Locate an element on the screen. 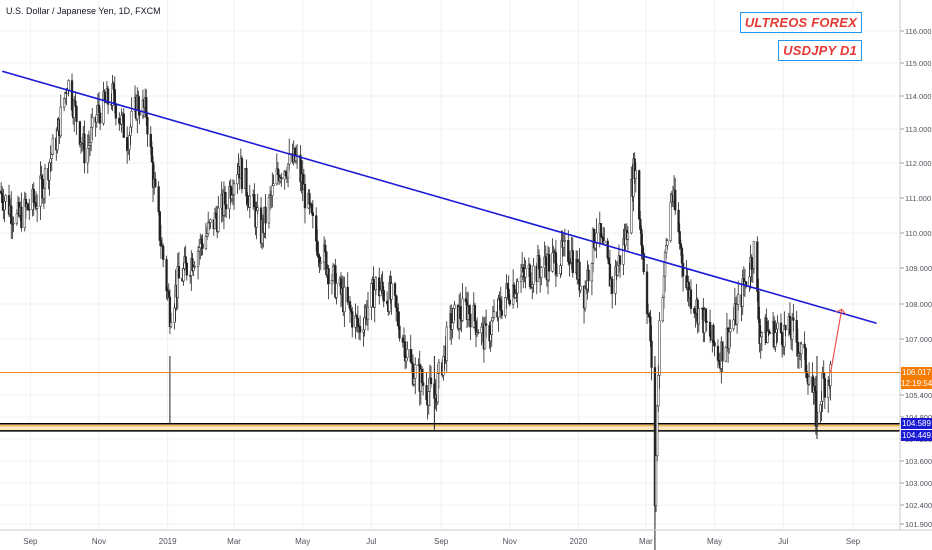 The image size is (932, 550). price-tick-label: 109.000 is located at coordinates (918, 268).